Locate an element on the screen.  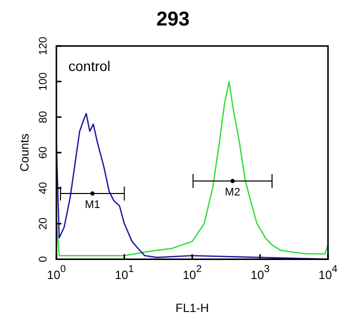
y-tick-label: 100 is located at coordinates (43, 81).